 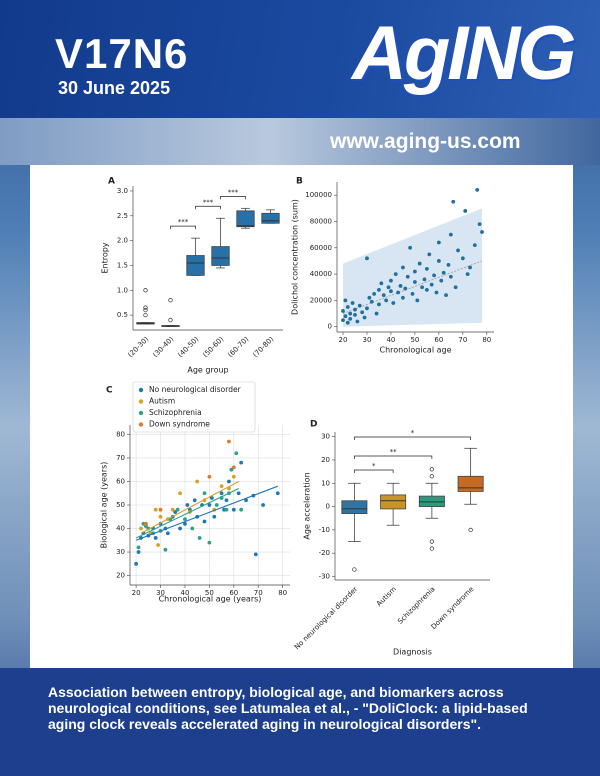 I want to click on legend-box, so click(x=194, y=407).